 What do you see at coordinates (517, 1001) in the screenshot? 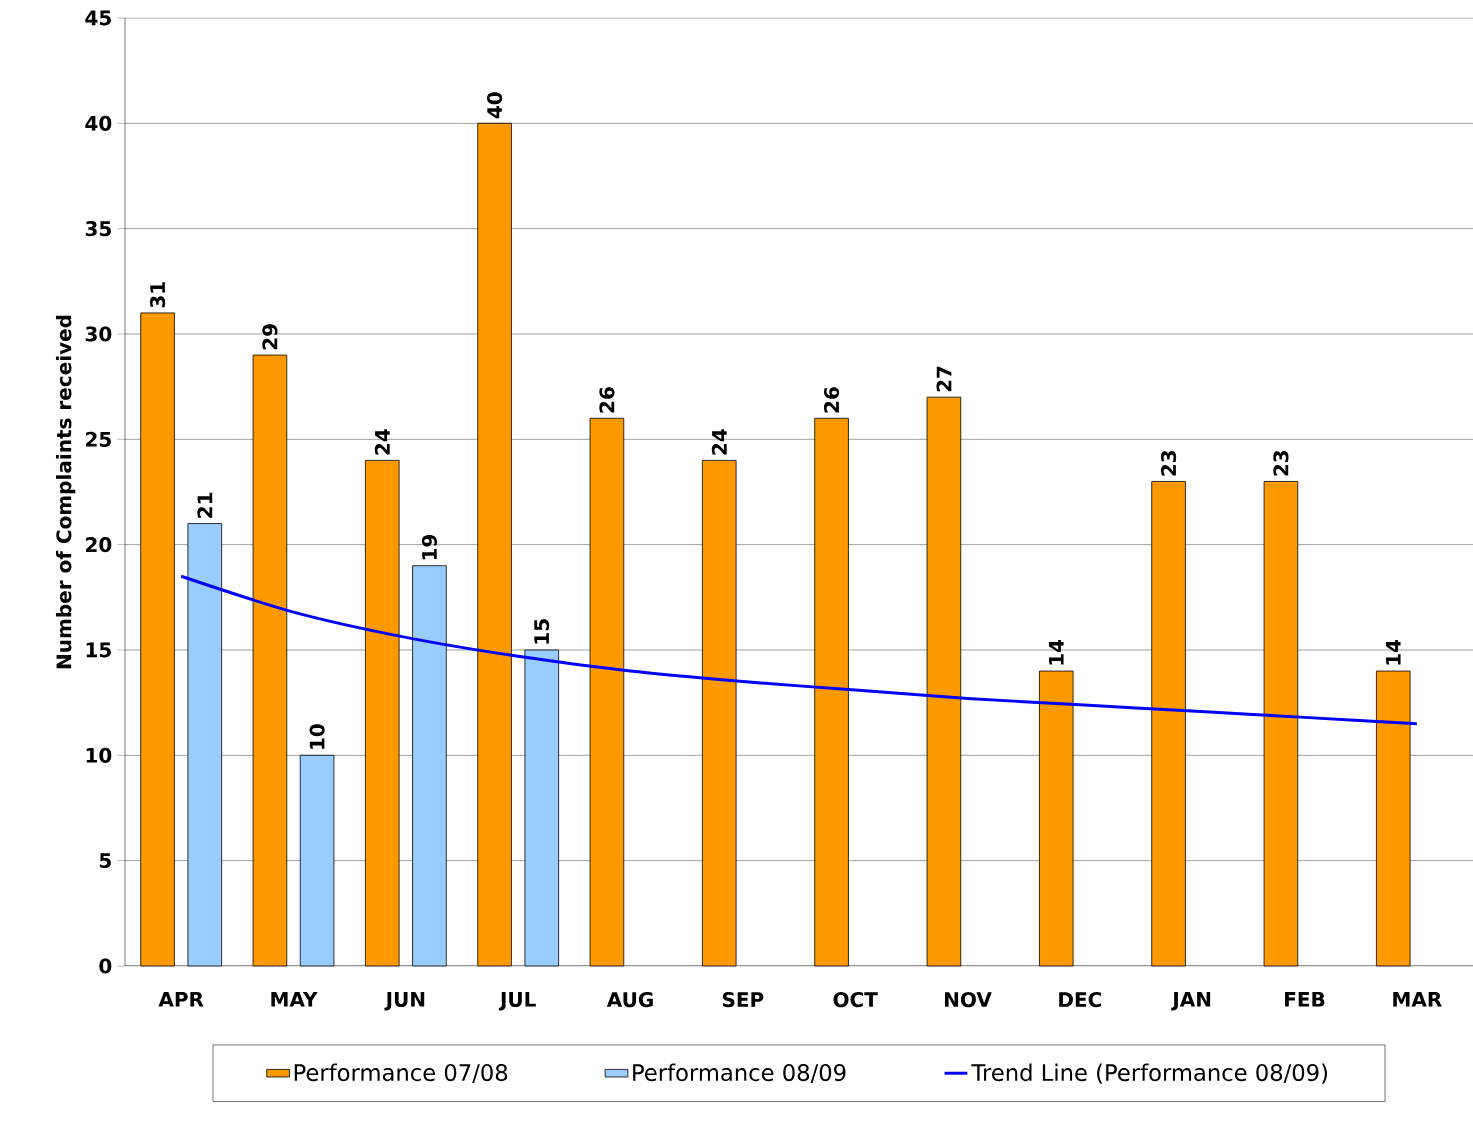
I see `x-tick-label: JUL` at bounding box center [517, 1001].